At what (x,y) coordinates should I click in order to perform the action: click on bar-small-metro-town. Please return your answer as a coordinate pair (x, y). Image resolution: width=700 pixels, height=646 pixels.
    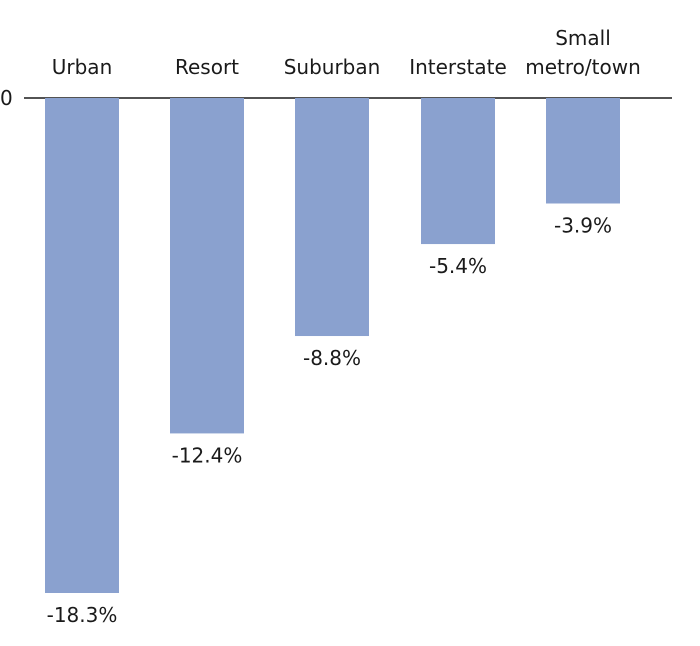
    Looking at the image, I should click on (583, 151).